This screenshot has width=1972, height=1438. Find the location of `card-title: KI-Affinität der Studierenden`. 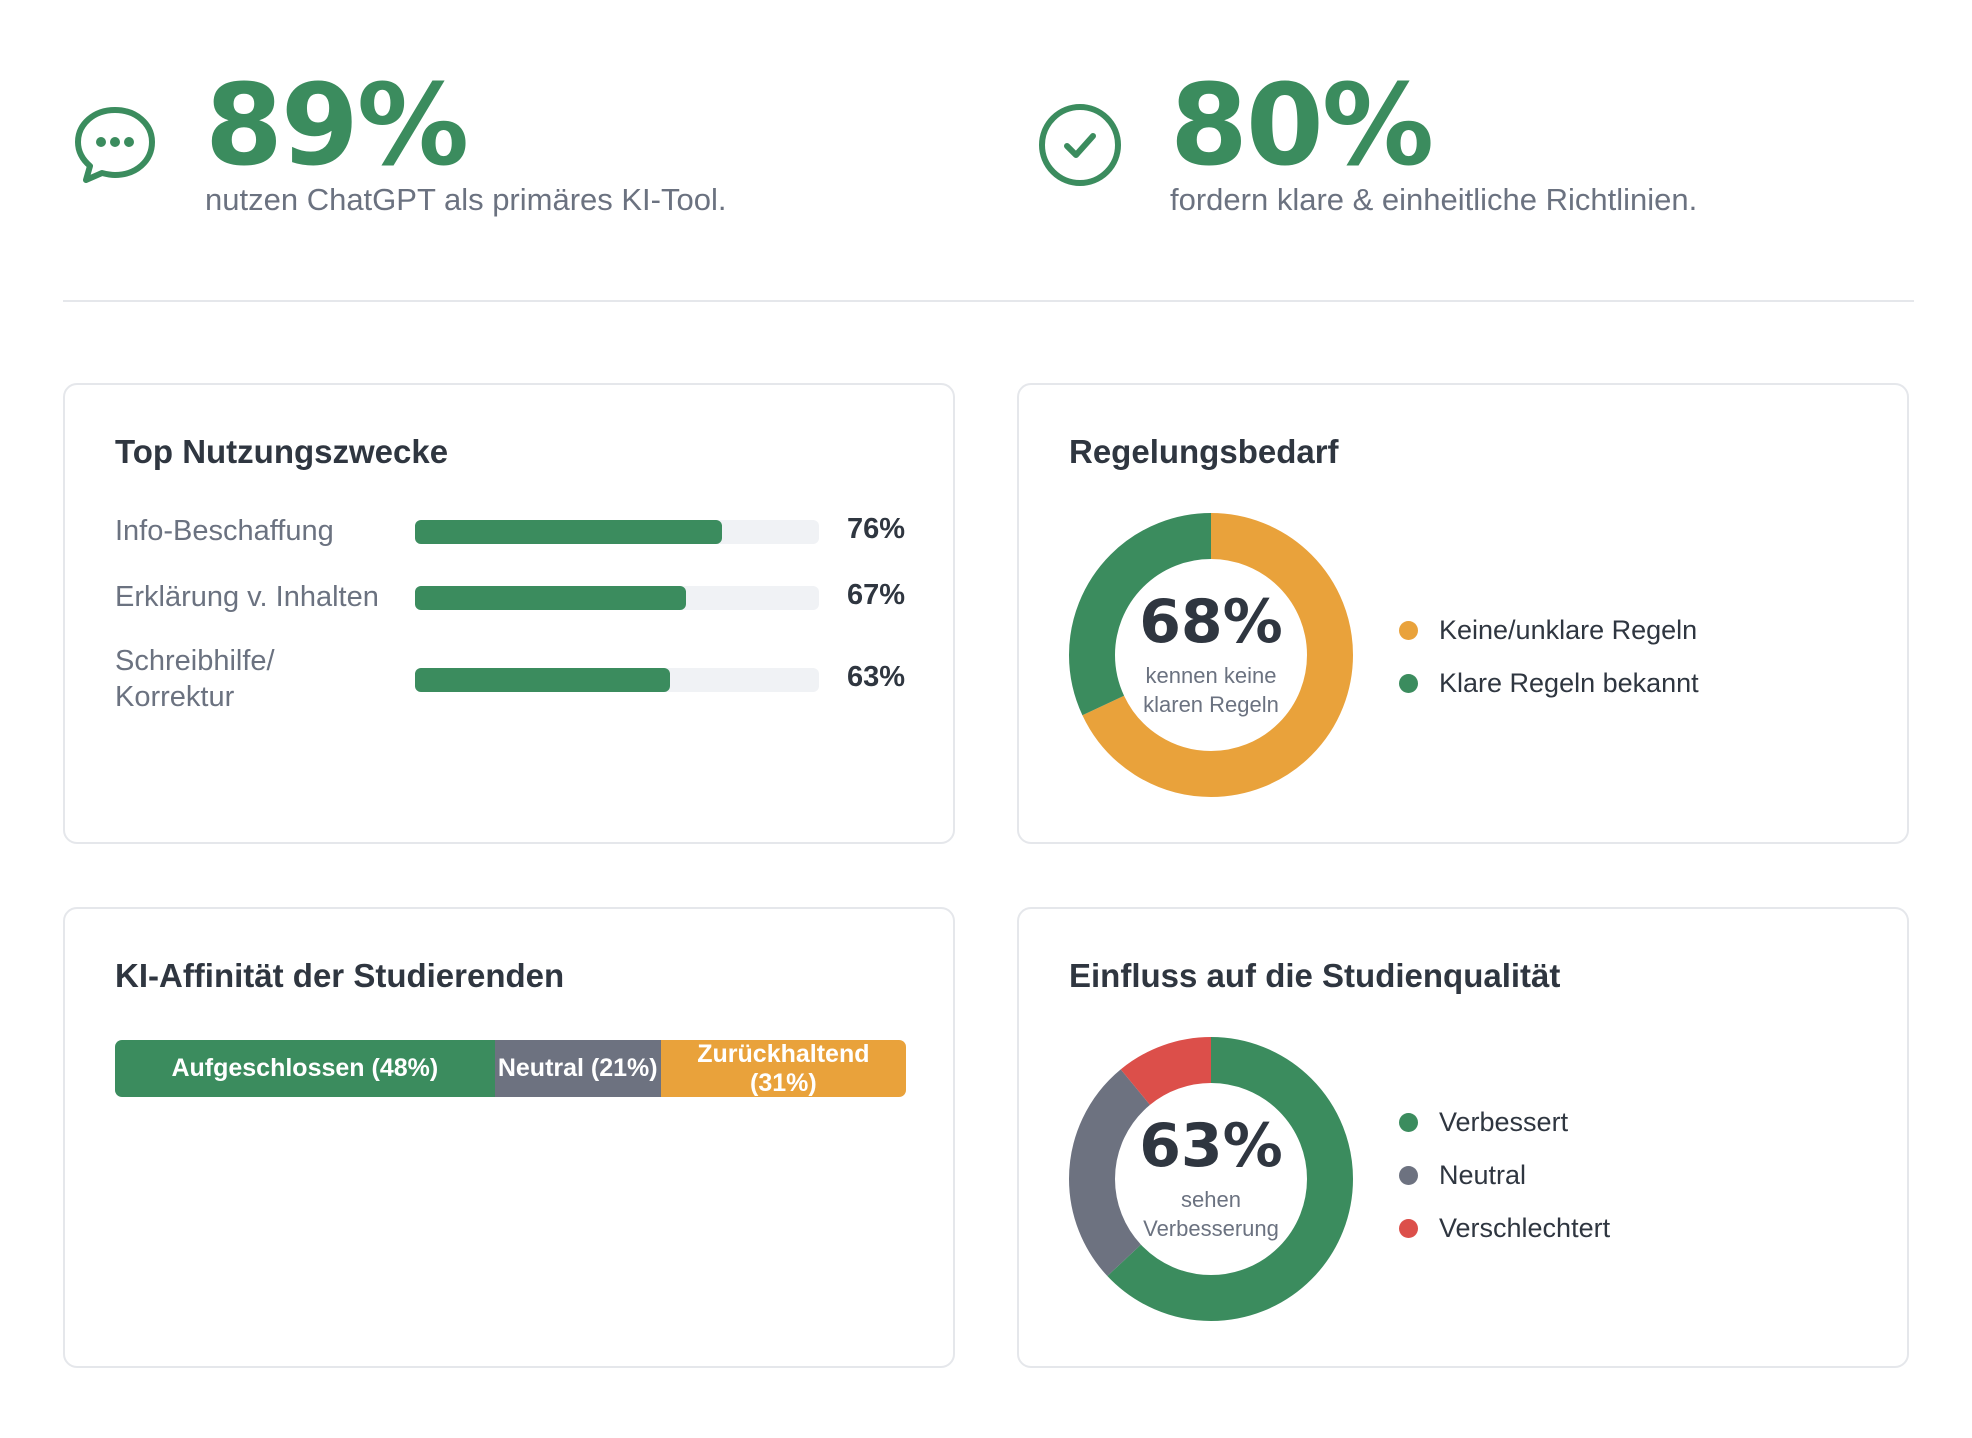

card-title: KI-Affinität der Studierenden is located at coordinates (340, 975).